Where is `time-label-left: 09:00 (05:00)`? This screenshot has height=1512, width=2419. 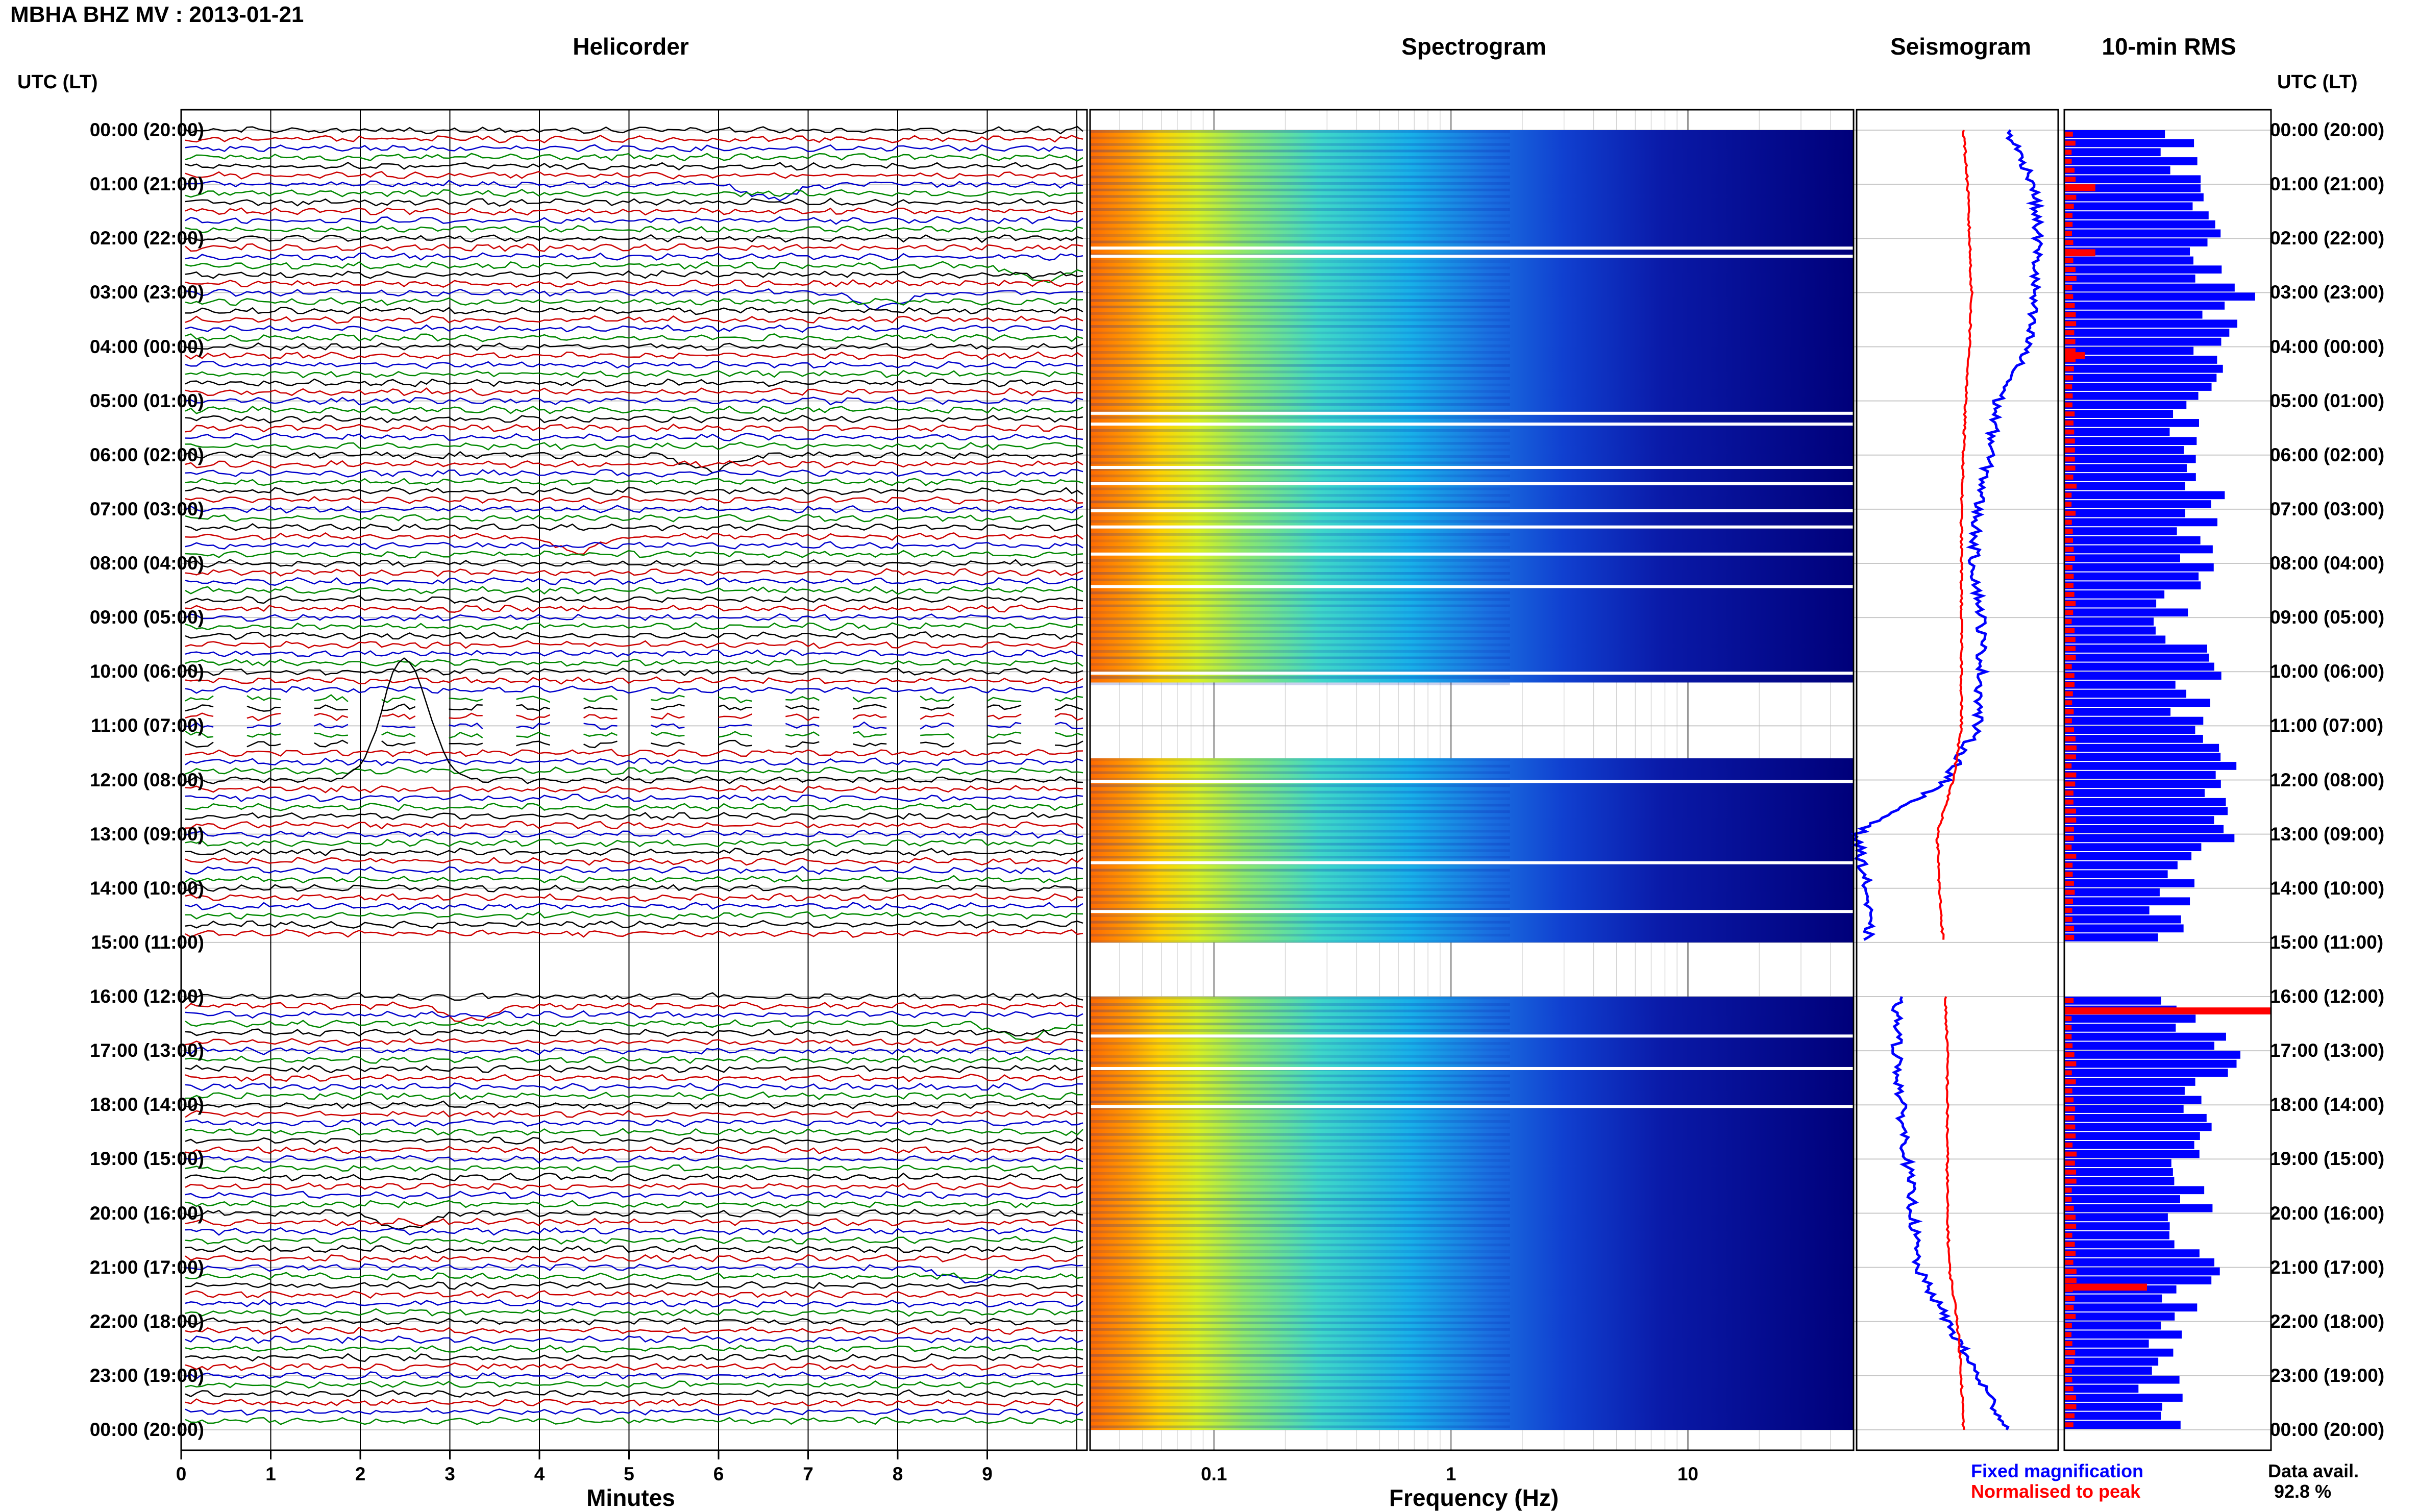
time-label-left: 09:00 (05:00) is located at coordinates (146, 617).